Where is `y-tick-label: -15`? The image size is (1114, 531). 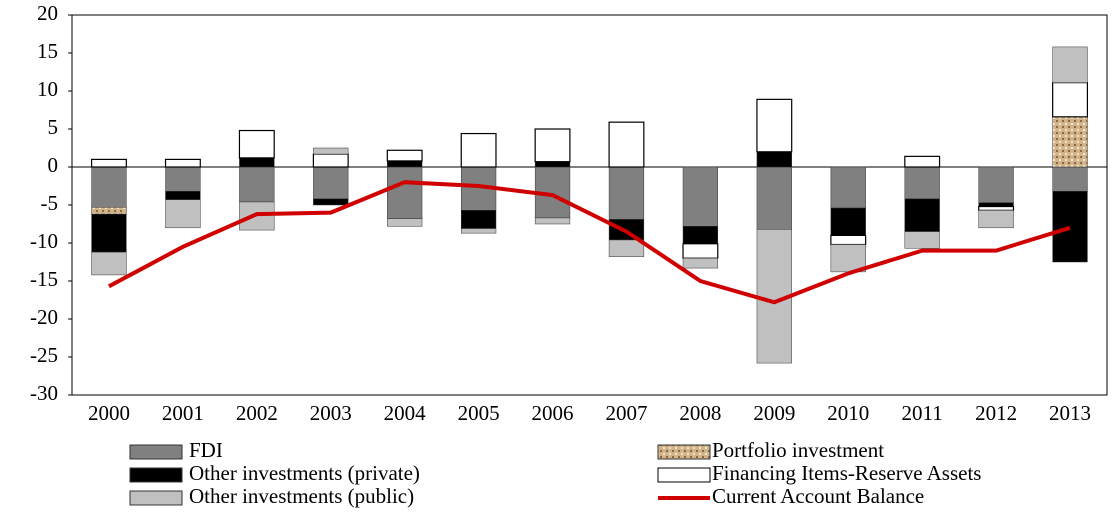
y-tick-label: -15 is located at coordinates (44, 279).